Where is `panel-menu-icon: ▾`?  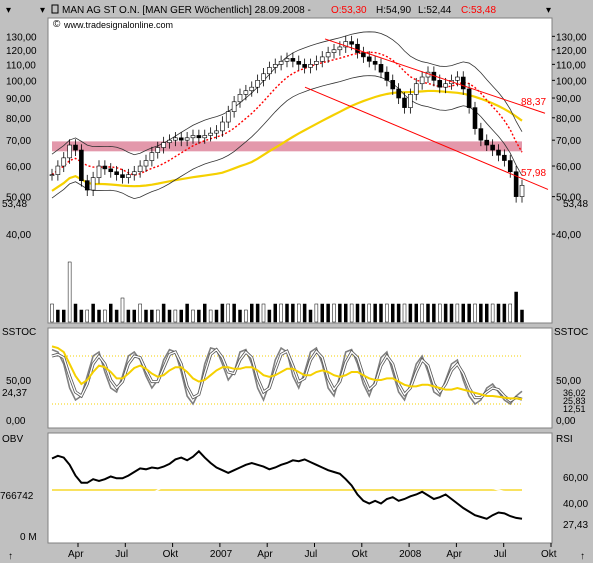
panel-menu-icon: ▾ is located at coordinates (548, 10).